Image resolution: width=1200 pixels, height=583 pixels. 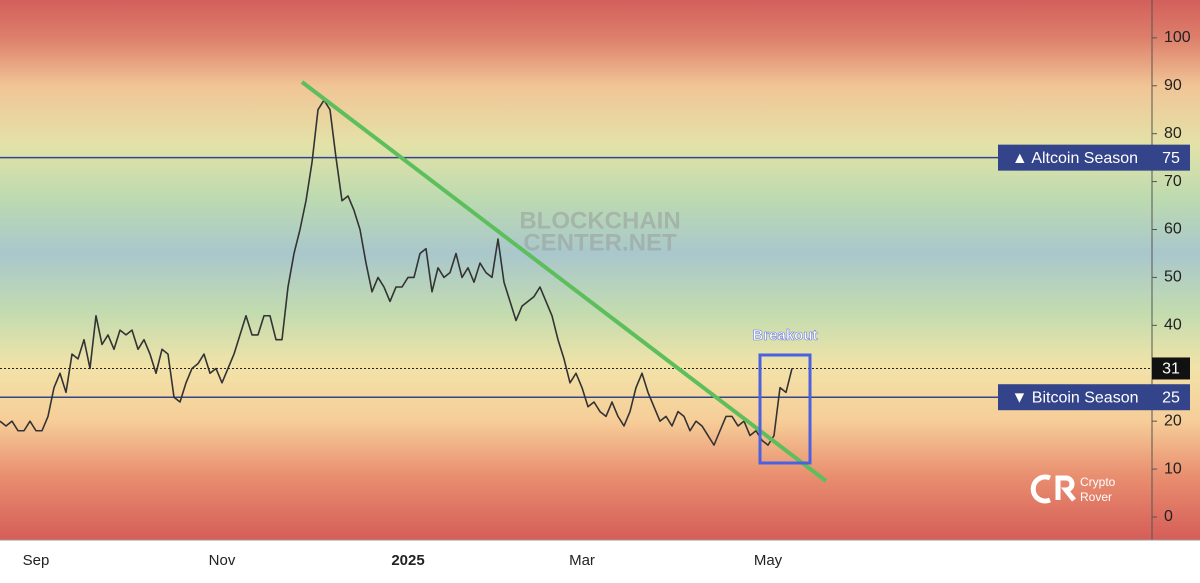 What do you see at coordinates (784, 335) in the screenshot?
I see `annotation: Breakout` at bounding box center [784, 335].